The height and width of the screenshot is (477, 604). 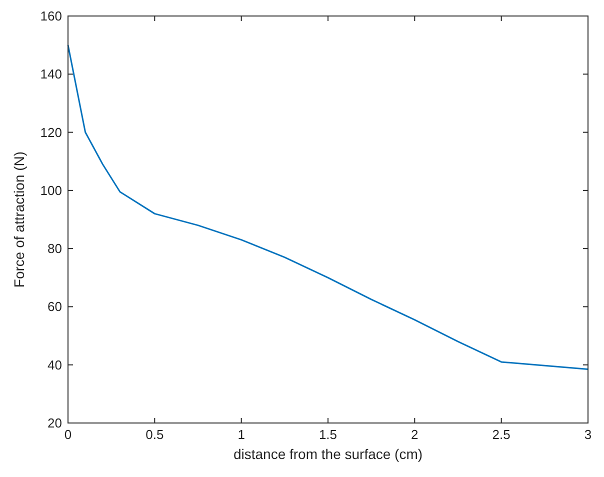 What do you see at coordinates (55, 423) in the screenshot?
I see `y-tick-label: 20` at bounding box center [55, 423].